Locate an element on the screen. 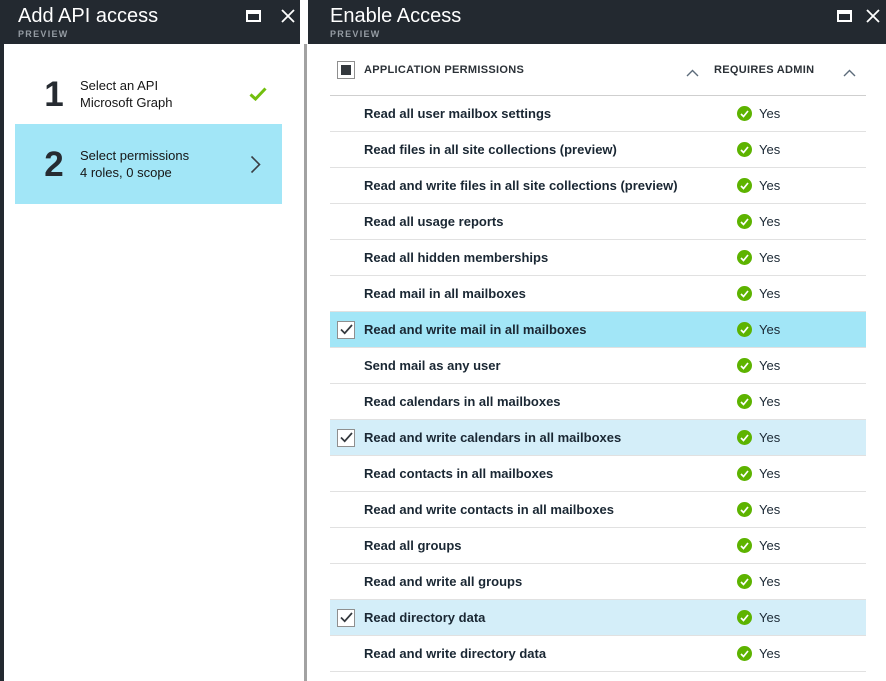 This screenshot has height=681, width=886. step-number: 1 is located at coordinates (54, 94).